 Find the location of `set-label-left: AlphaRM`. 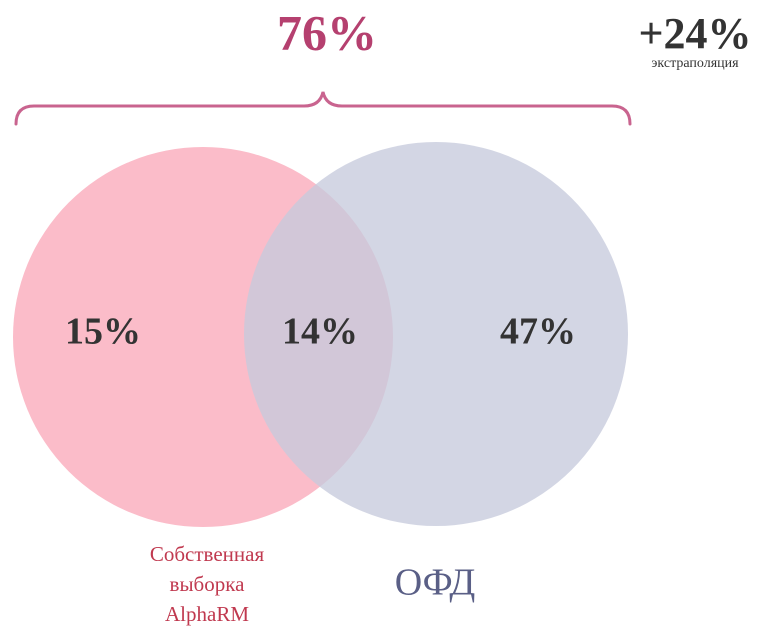

set-label-left: AlphaRM is located at coordinates (207, 614).